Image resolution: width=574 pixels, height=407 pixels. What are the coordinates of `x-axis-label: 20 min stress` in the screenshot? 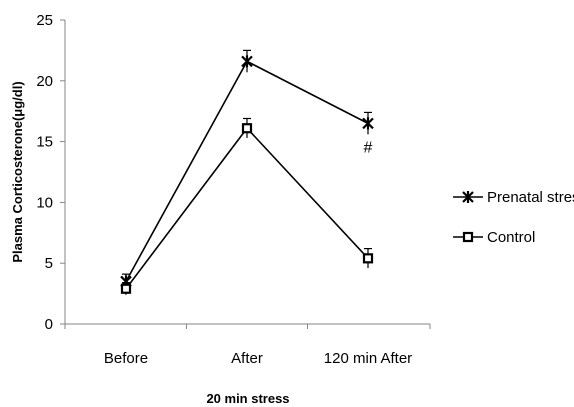 It's located at (247, 398).